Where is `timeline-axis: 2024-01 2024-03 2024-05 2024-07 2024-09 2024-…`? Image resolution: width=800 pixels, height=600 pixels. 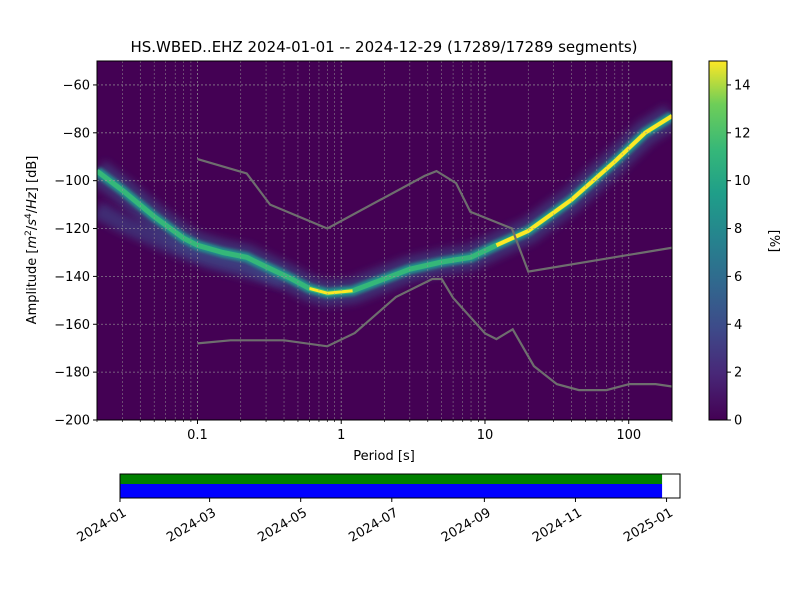
timeline-axis: 2024-01 2024-03 2024-05 2024-07 2024-09 2024-… is located at coordinates (375, 522).